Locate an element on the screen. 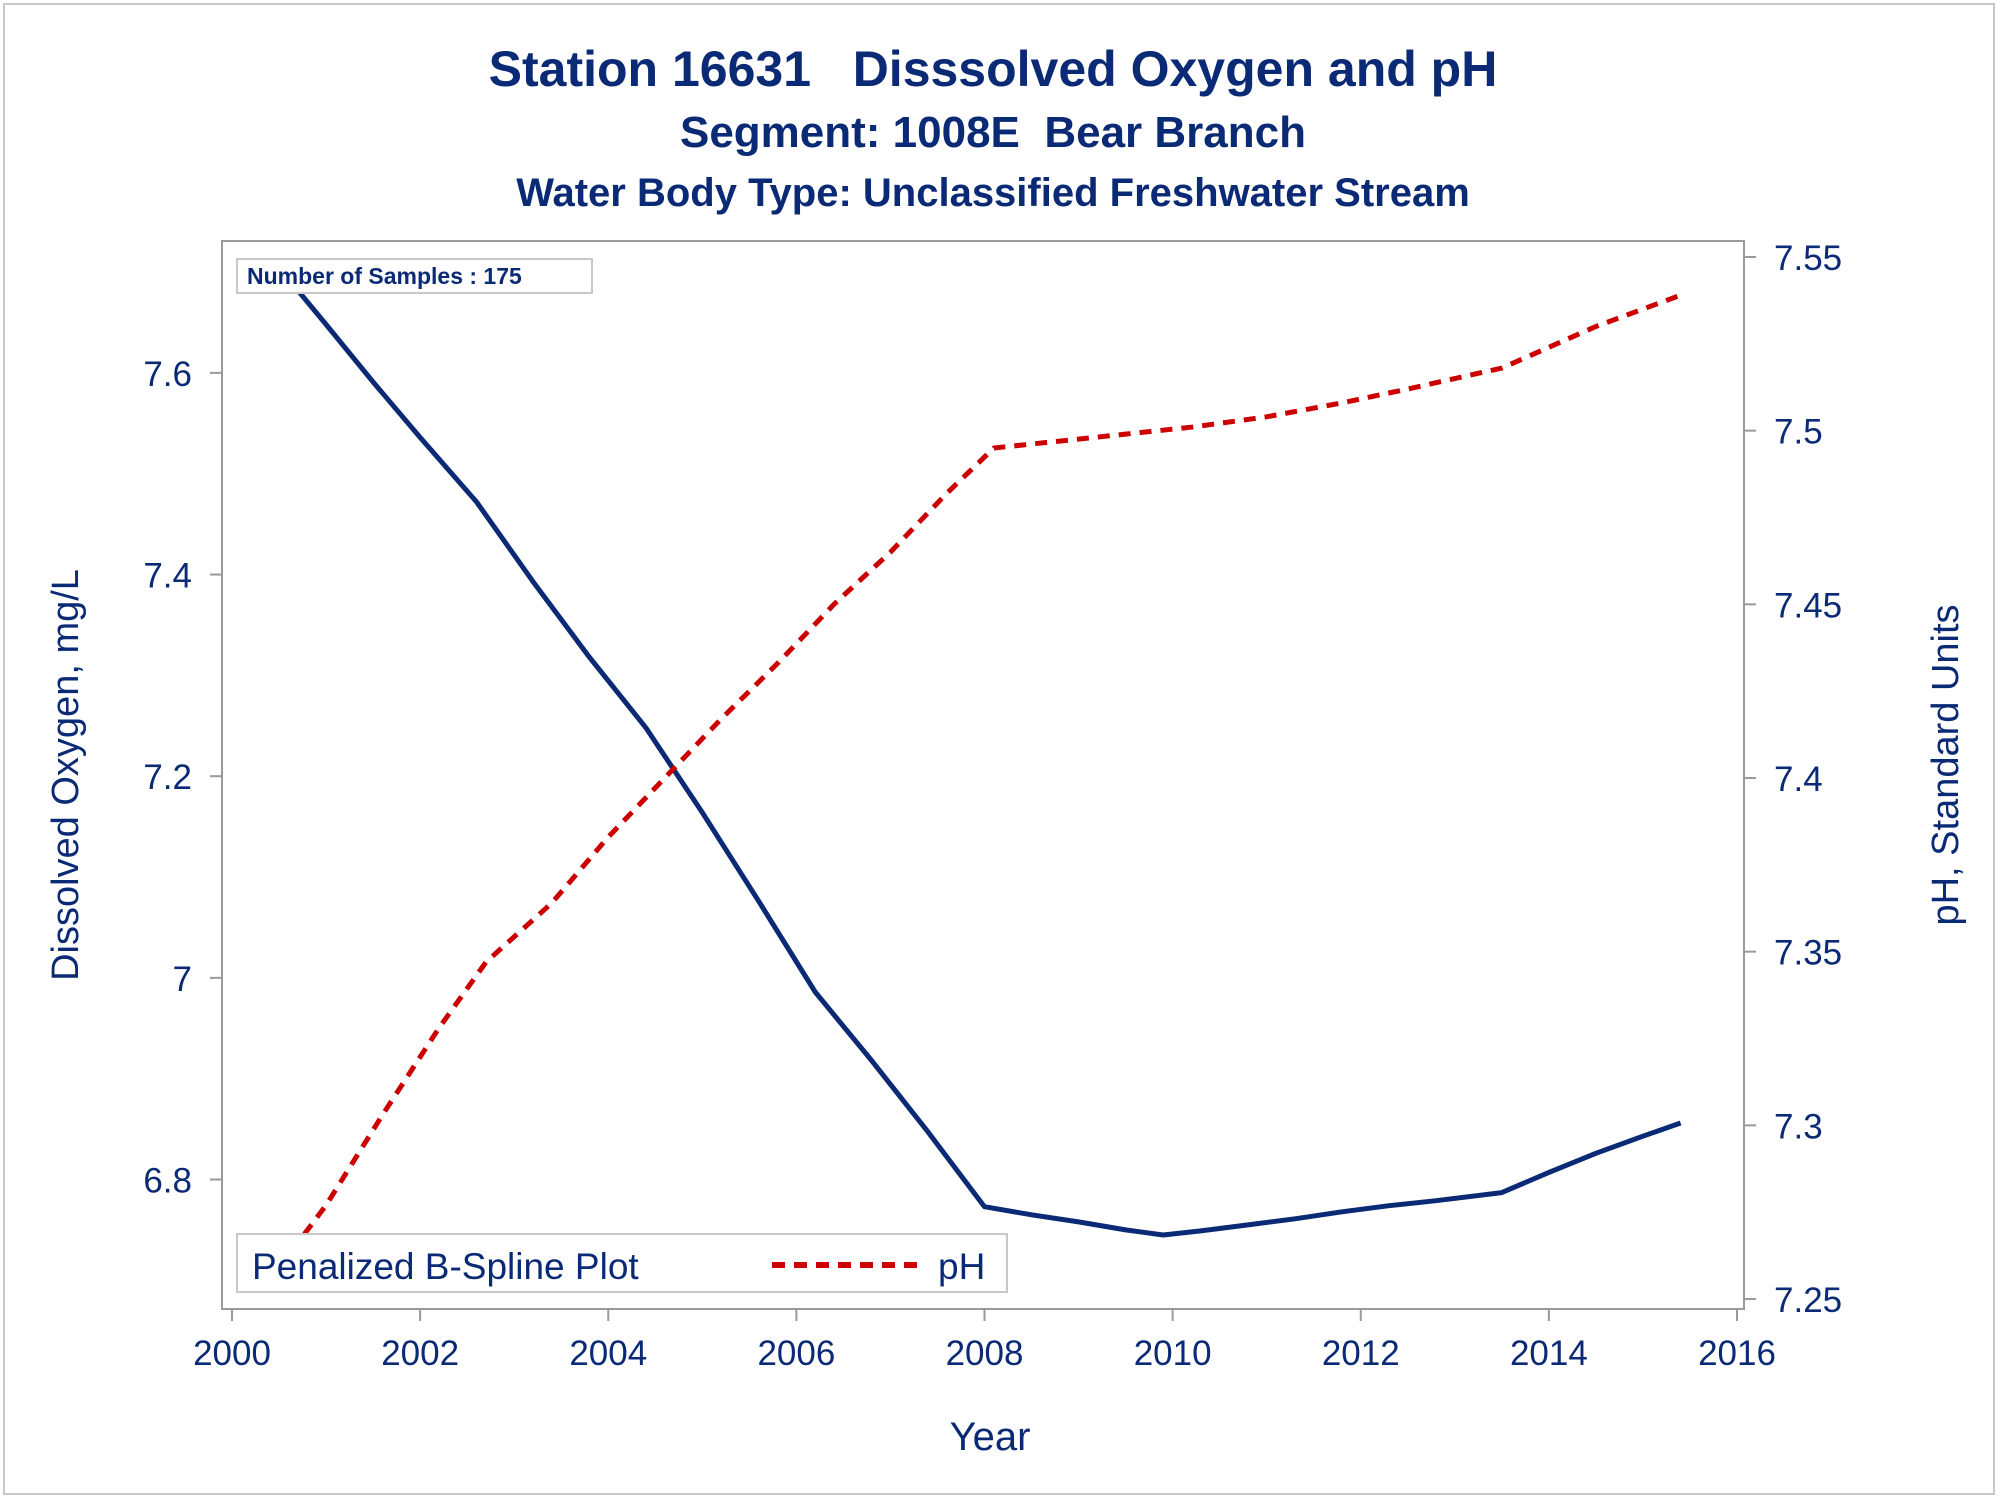  y2-tick-label: 7.3 is located at coordinates (1798, 1126).